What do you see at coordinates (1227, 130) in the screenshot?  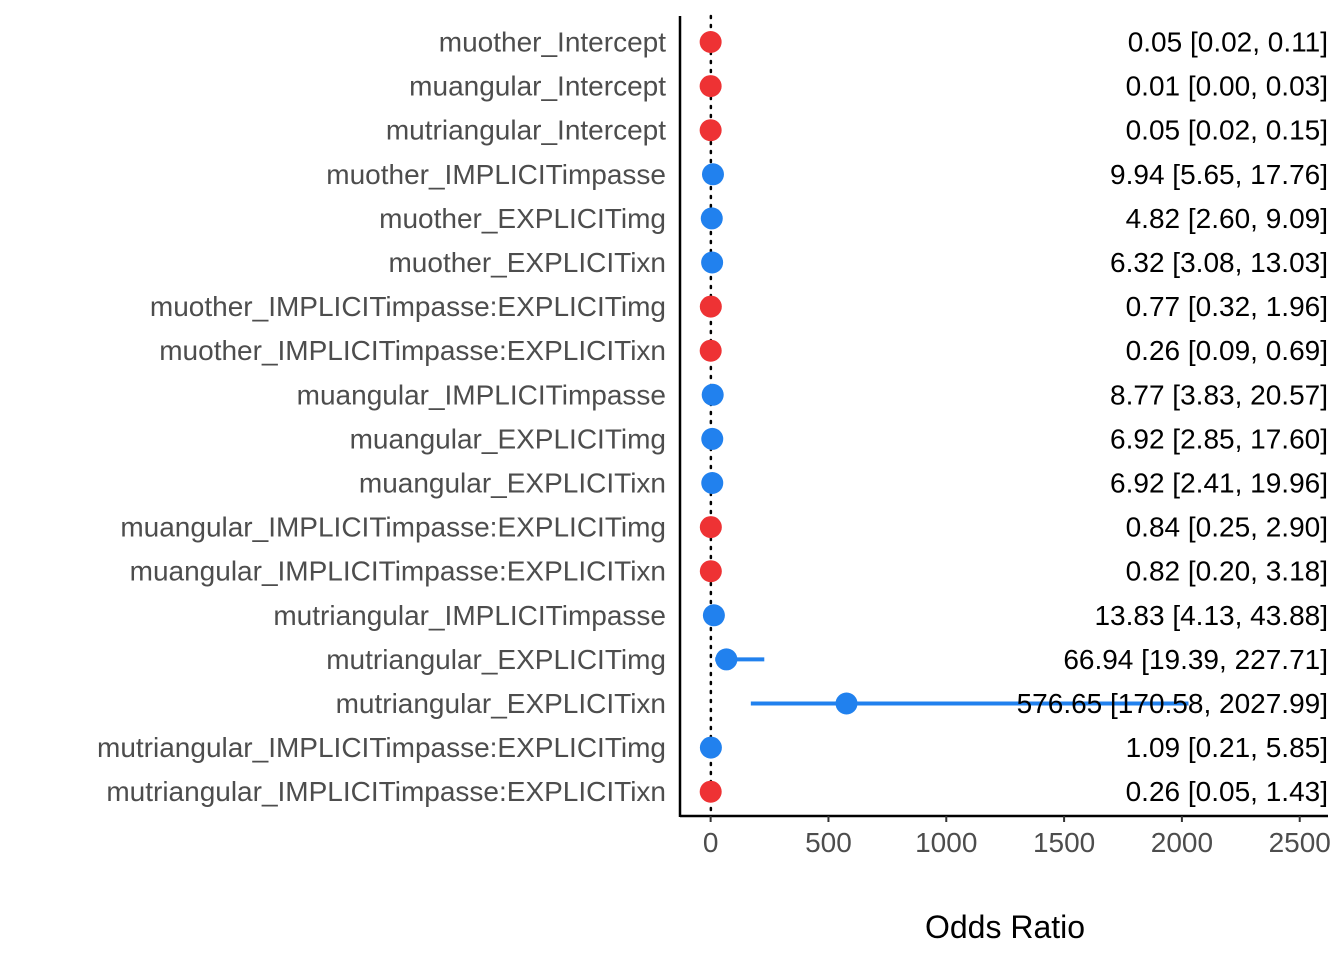 I see `estimate-value-label: 0.05 [0.02, 0.15]` at bounding box center [1227, 130].